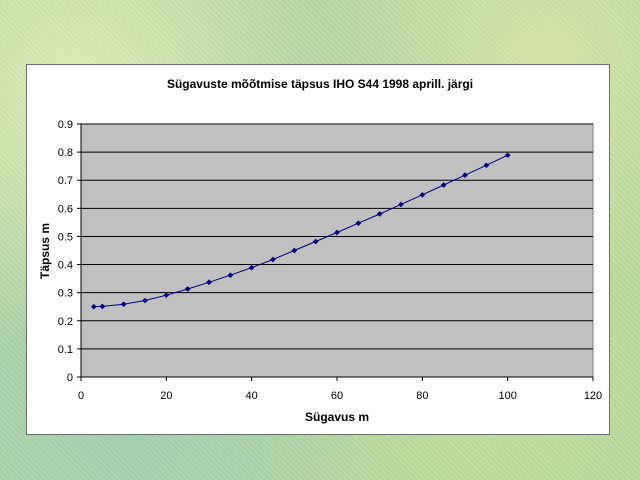 The width and height of the screenshot is (640, 480). I want to click on y-axis-ticks: 0 0.1 0.2 0.3 0.4 0.5 0.6 0.7 0.8 0.9, so click(69, 251).